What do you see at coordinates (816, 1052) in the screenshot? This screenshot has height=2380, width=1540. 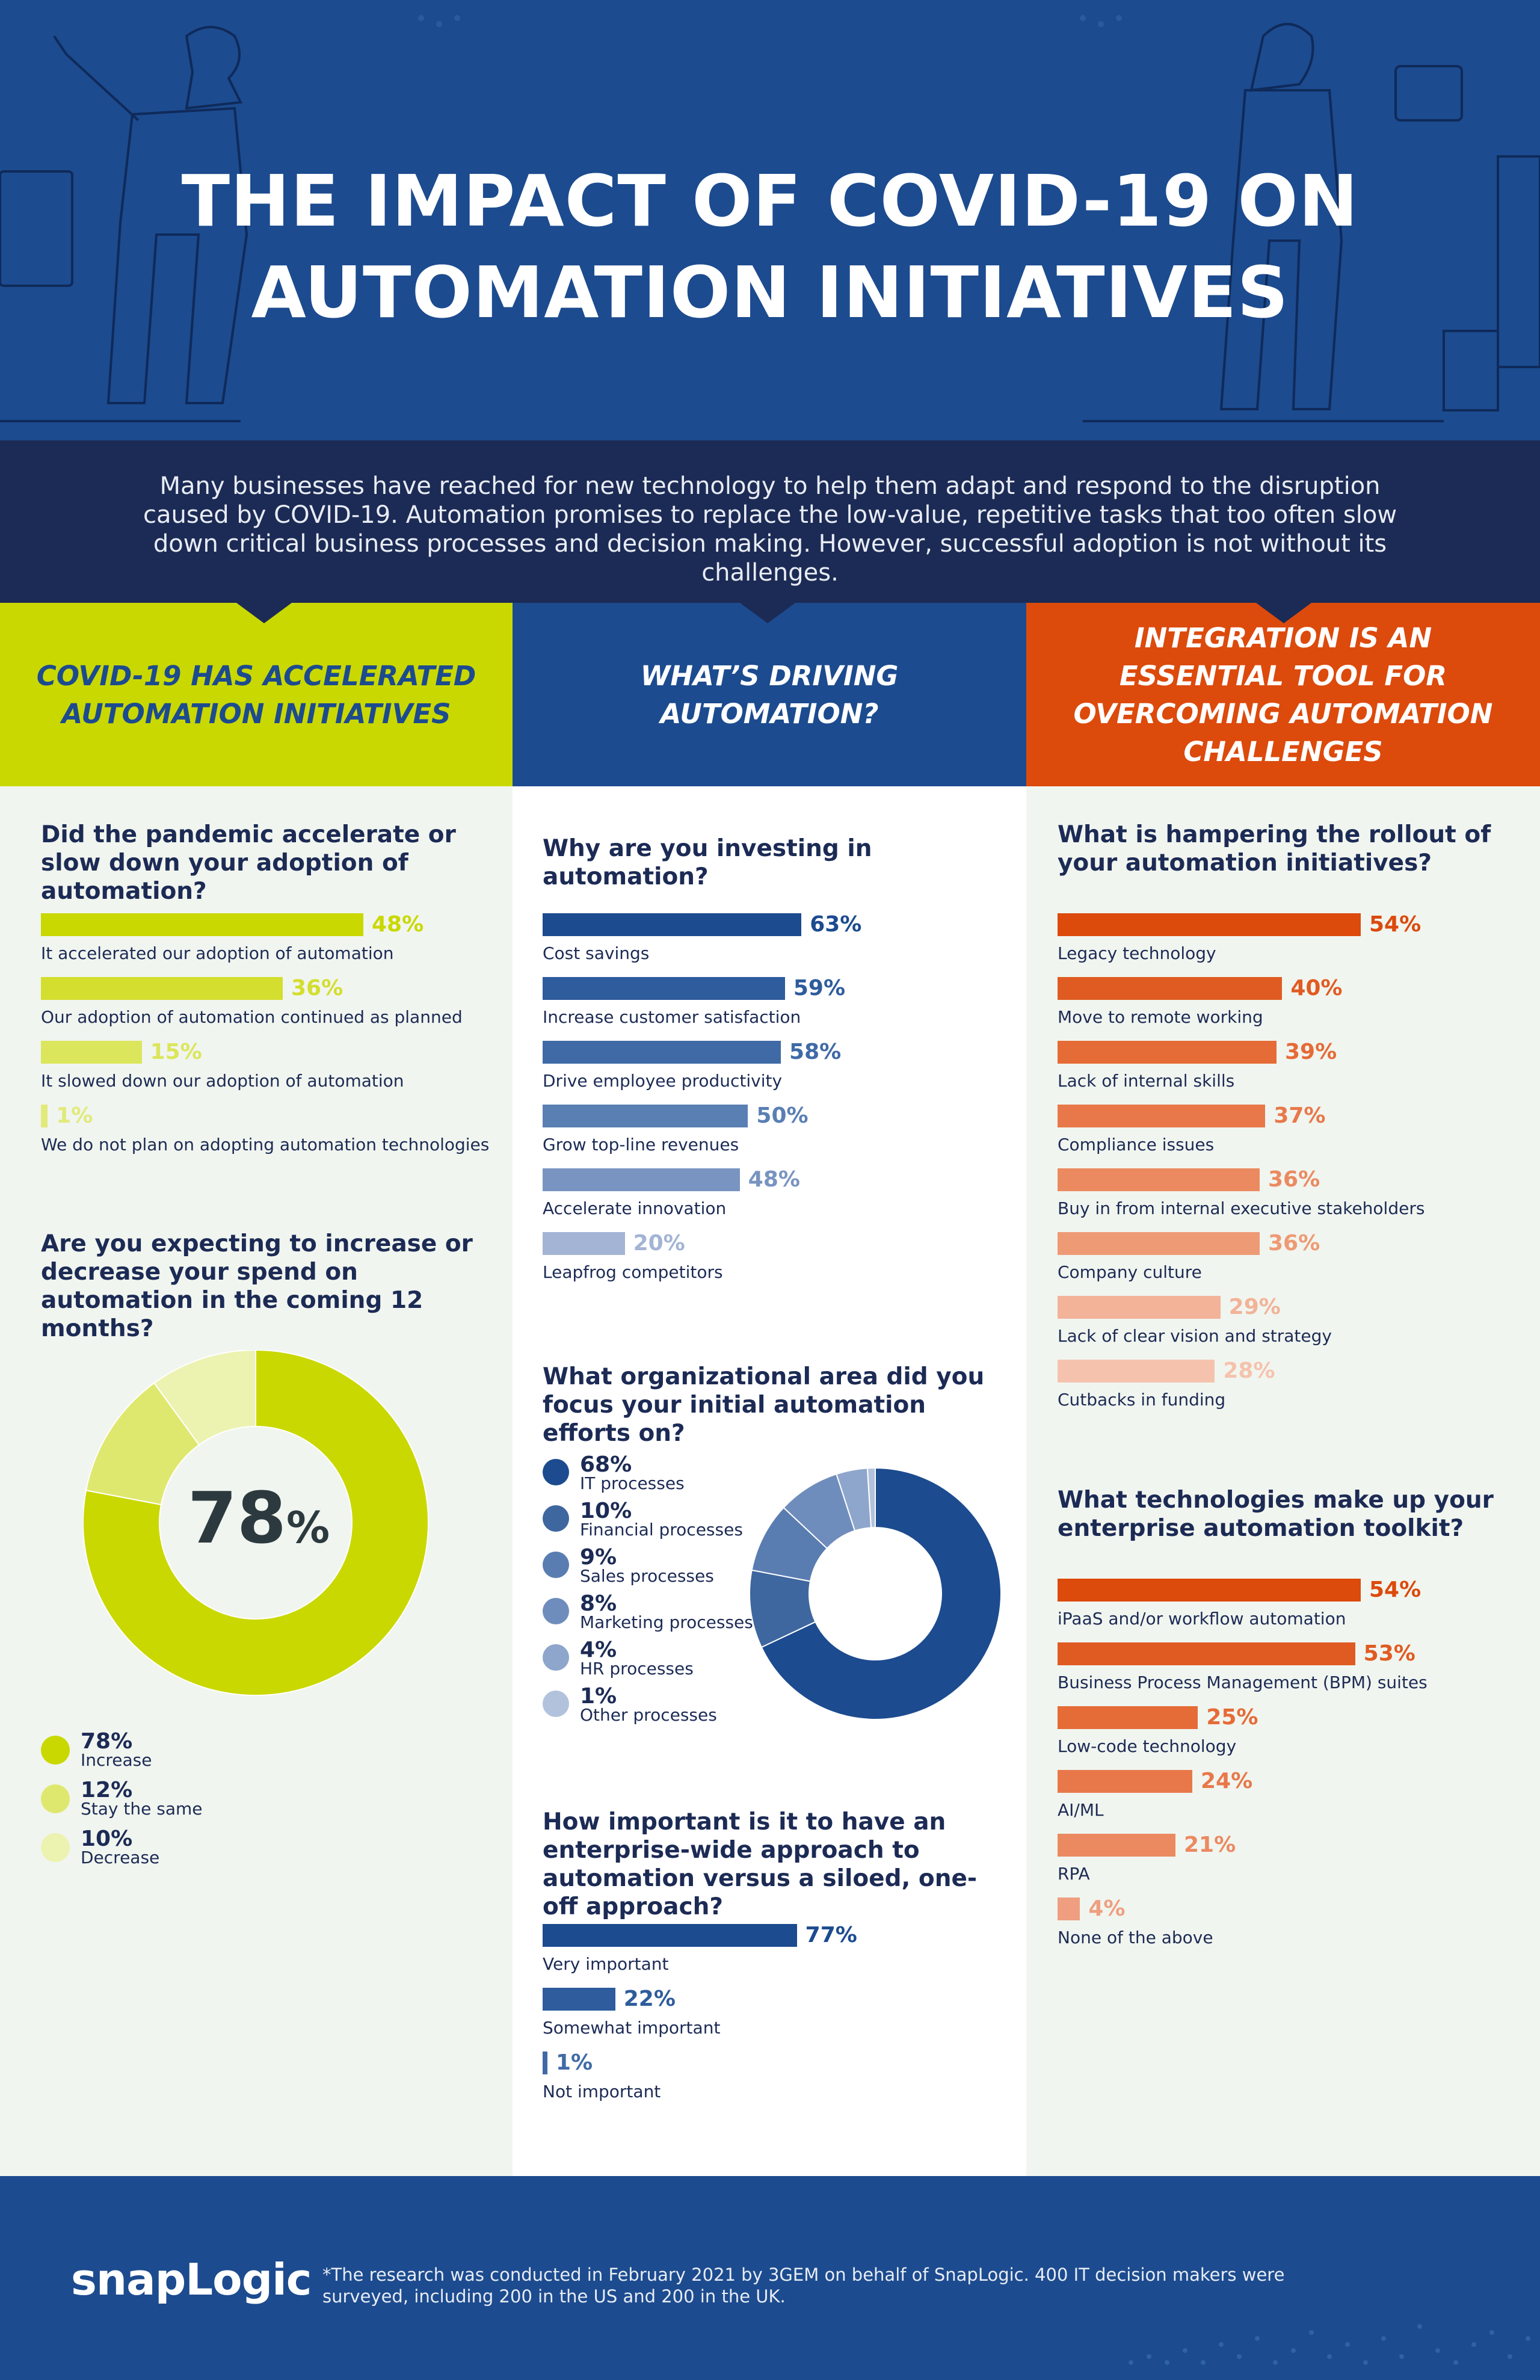 I see `bar-value-label: 58%` at bounding box center [816, 1052].